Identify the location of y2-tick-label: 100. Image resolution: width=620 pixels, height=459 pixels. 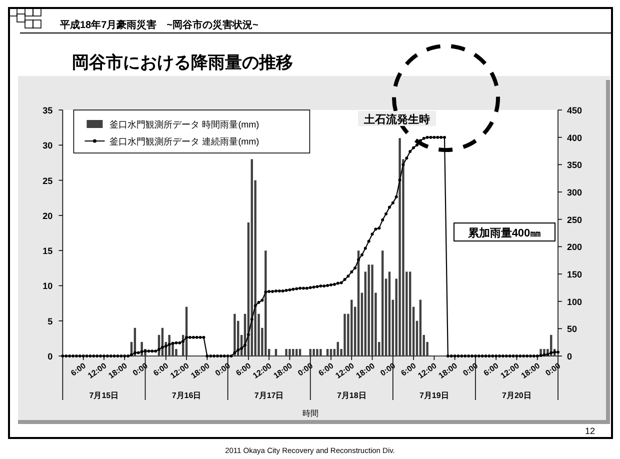
(574, 301).